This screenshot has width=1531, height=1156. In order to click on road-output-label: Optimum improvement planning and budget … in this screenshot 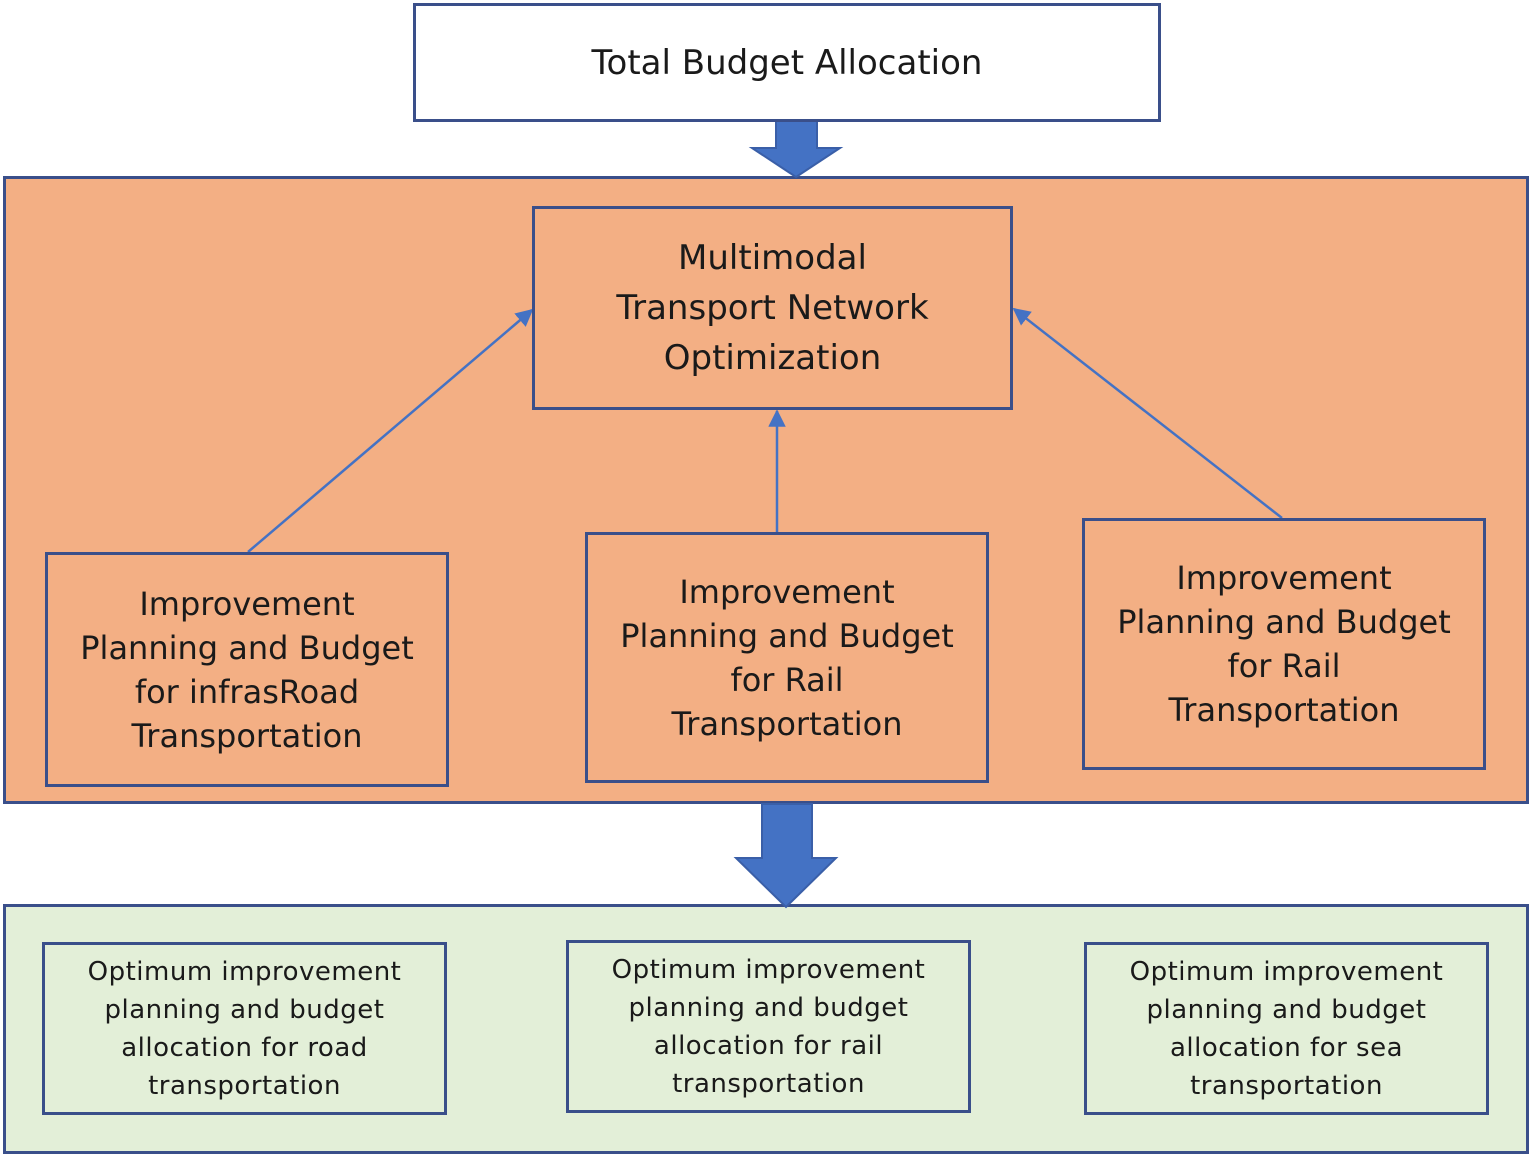, I will do `click(244, 1028)`.